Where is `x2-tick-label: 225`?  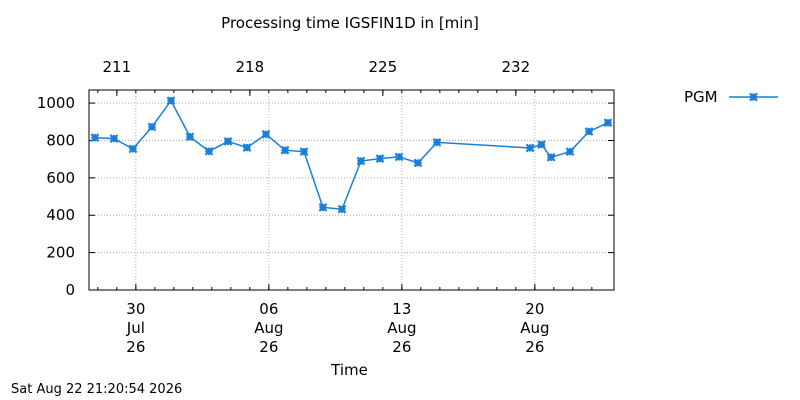 x2-tick-label: 225 is located at coordinates (383, 67).